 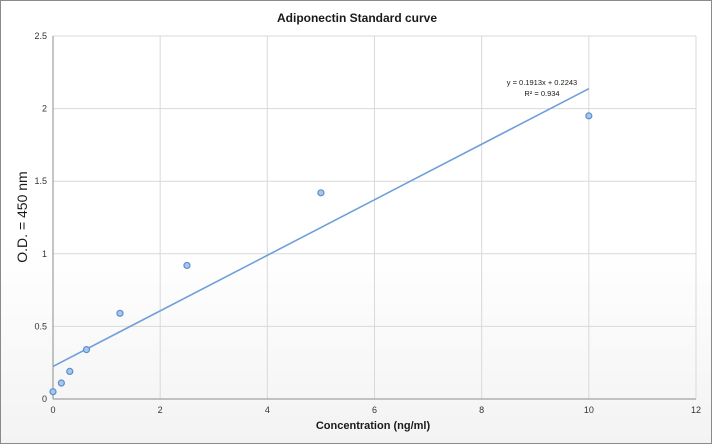 What do you see at coordinates (40, 36) in the screenshot?
I see `y-tick-label: 2.5` at bounding box center [40, 36].